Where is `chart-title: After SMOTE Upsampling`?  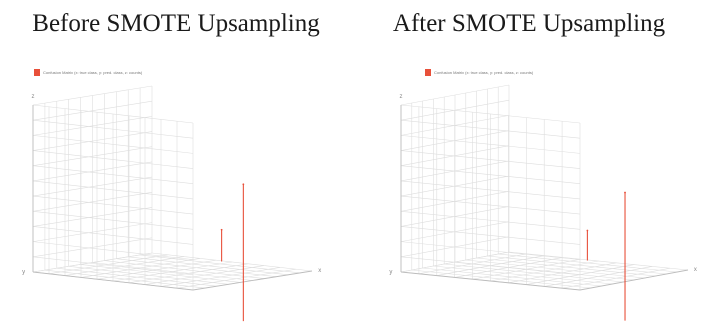 chart-title: After SMOTE Upsampling is located at coordinates (529, 23).